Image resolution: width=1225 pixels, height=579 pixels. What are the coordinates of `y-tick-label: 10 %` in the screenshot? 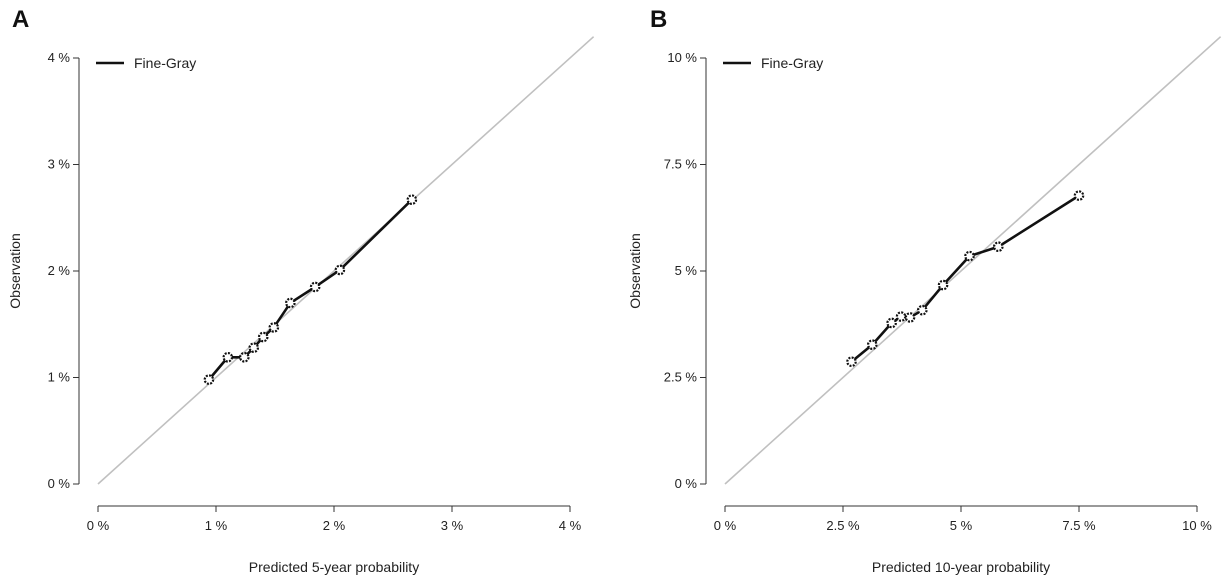 It's located at (682, 57).